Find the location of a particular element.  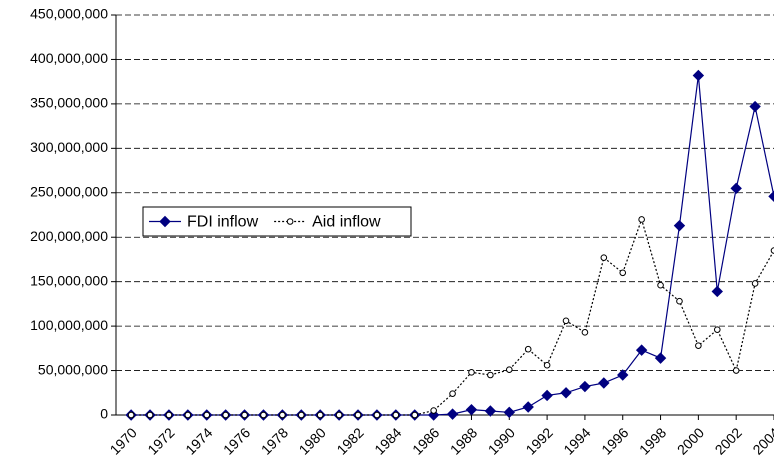

y-tick-label: 50,000,000 is located at coordinates (73, 369).